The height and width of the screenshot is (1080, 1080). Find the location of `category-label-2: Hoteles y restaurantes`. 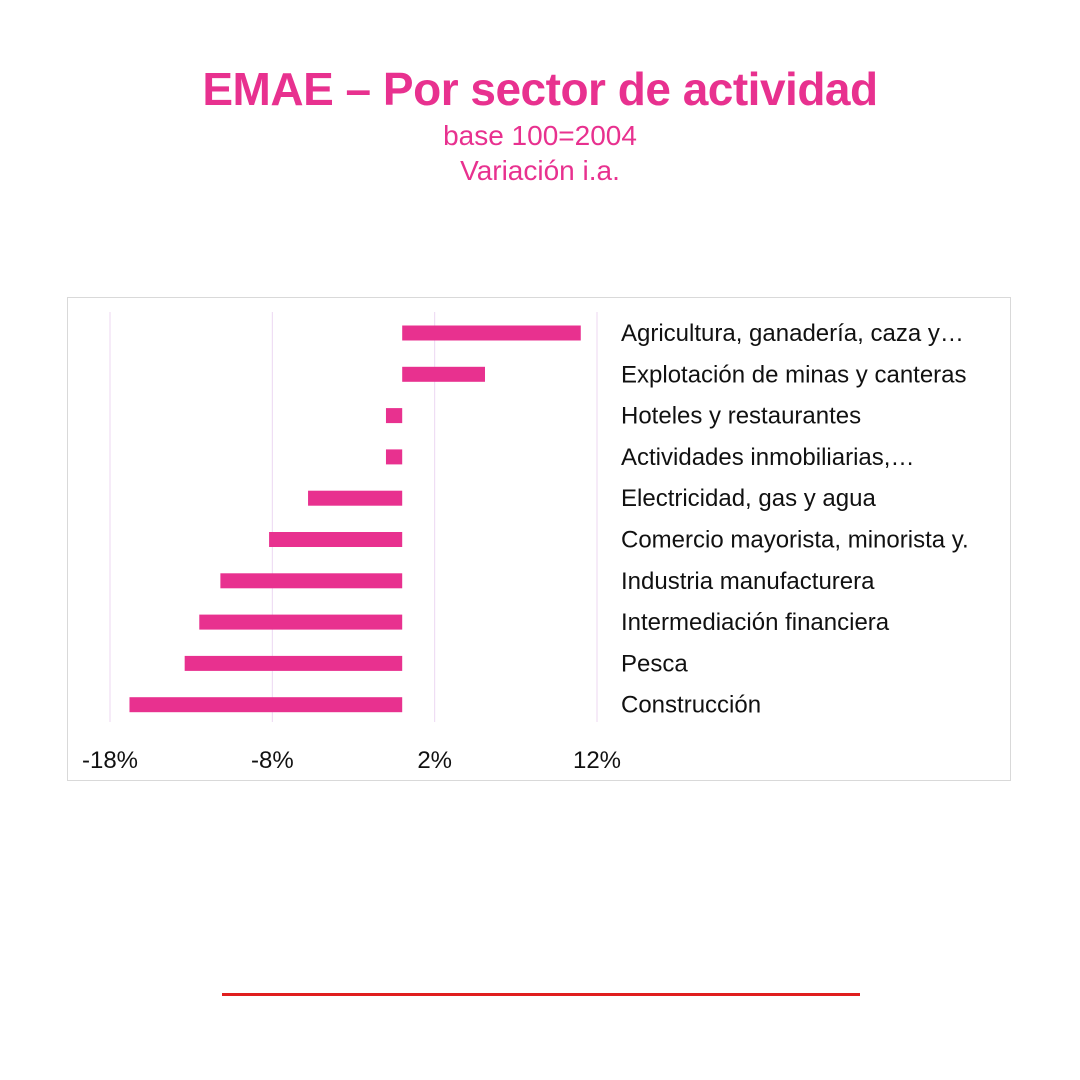

category-label-2: Hoteles y restaurantes is located at coordinates (741, 416).